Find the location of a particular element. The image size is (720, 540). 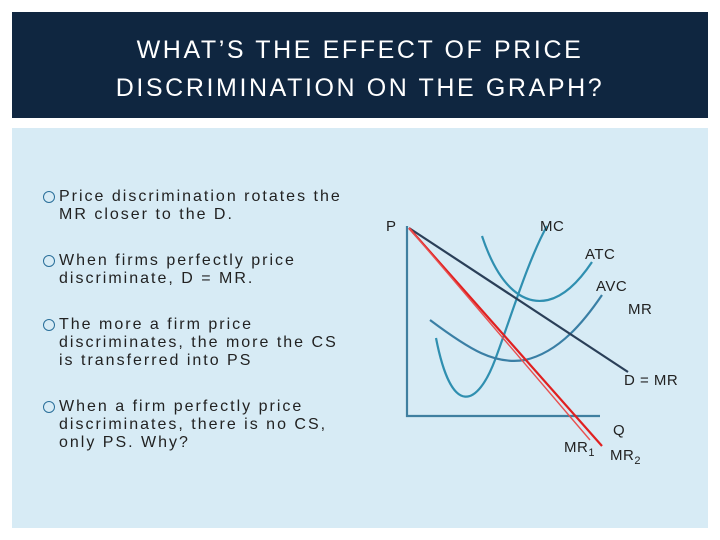

label-mr: MR is located at coordinates (640, 309).